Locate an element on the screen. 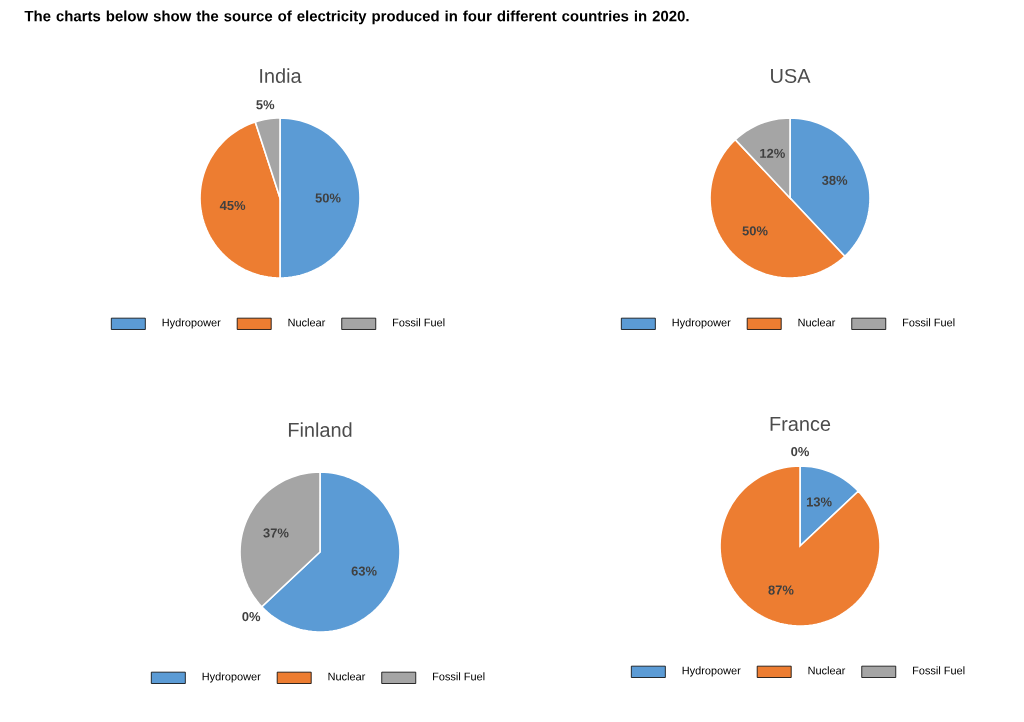 The image size is (1024, 722). chart-title: India is located at coordinates (281, 75).